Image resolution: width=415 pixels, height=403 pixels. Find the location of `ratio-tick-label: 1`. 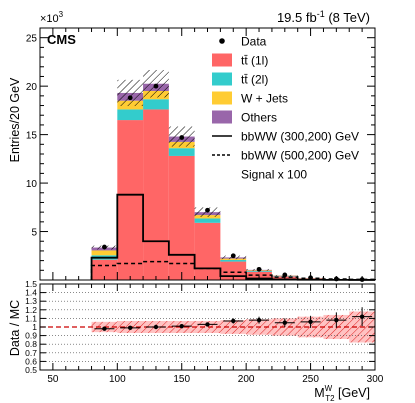

ratio-tick-label: 1 is located at coordinates (34, 327).